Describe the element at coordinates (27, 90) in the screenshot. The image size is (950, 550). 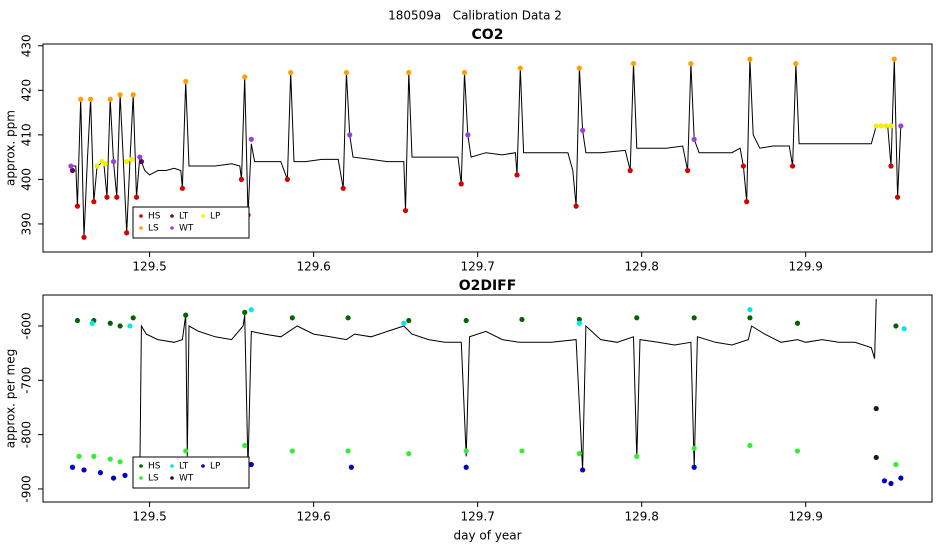
I see `y-tick-label: 420` at that location.